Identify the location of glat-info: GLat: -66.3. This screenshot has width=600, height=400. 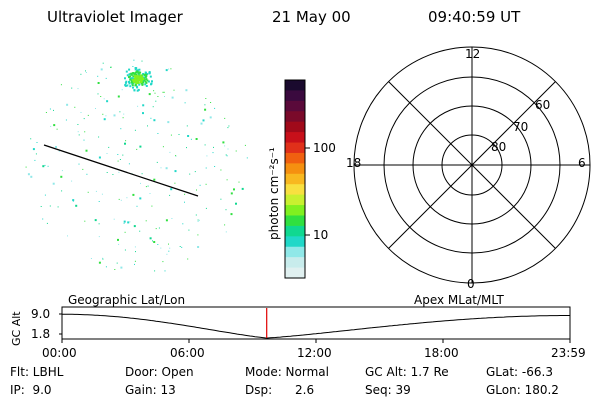
(519, 372).